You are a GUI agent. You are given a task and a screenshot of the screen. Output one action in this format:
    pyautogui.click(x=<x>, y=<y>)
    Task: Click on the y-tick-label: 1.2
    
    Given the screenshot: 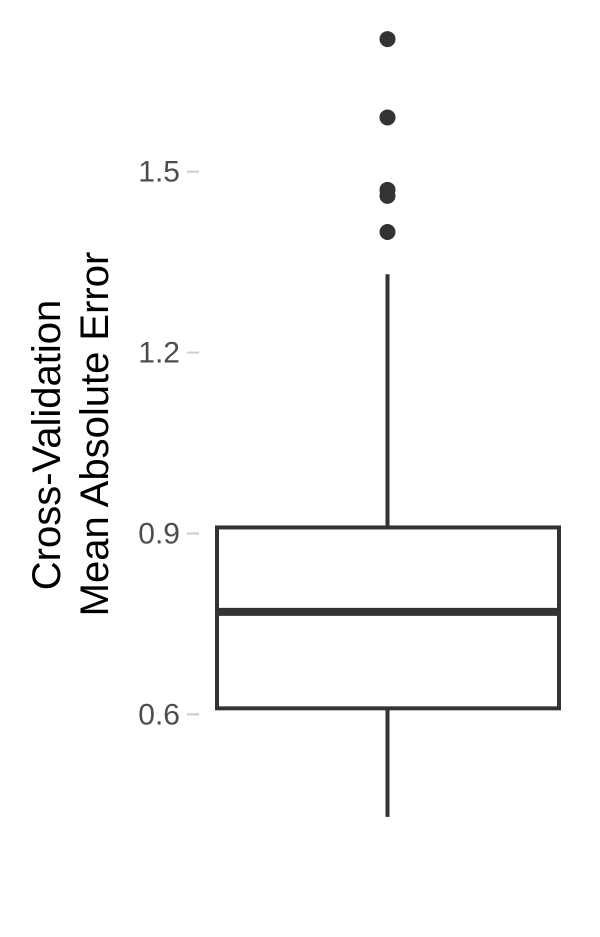 What is the action you would take?
    pyautogui.click(x=159, y=353)
    